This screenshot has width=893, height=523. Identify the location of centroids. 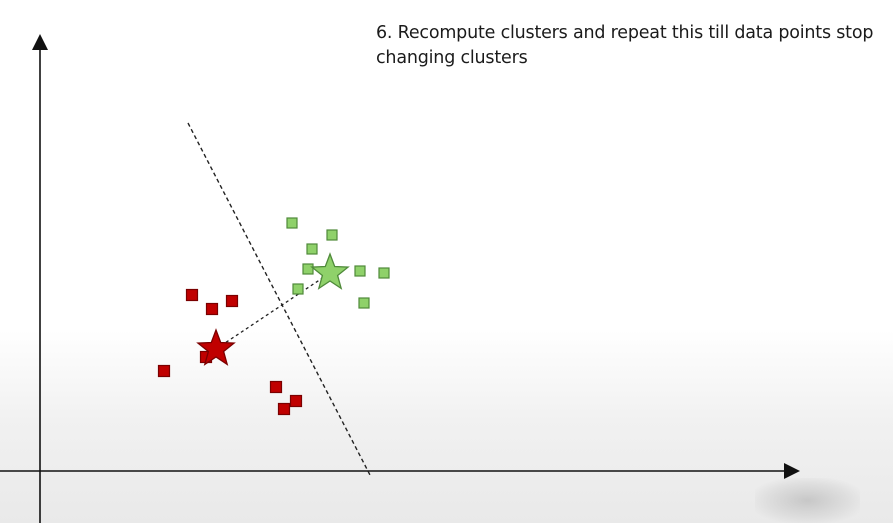
(273, 309).